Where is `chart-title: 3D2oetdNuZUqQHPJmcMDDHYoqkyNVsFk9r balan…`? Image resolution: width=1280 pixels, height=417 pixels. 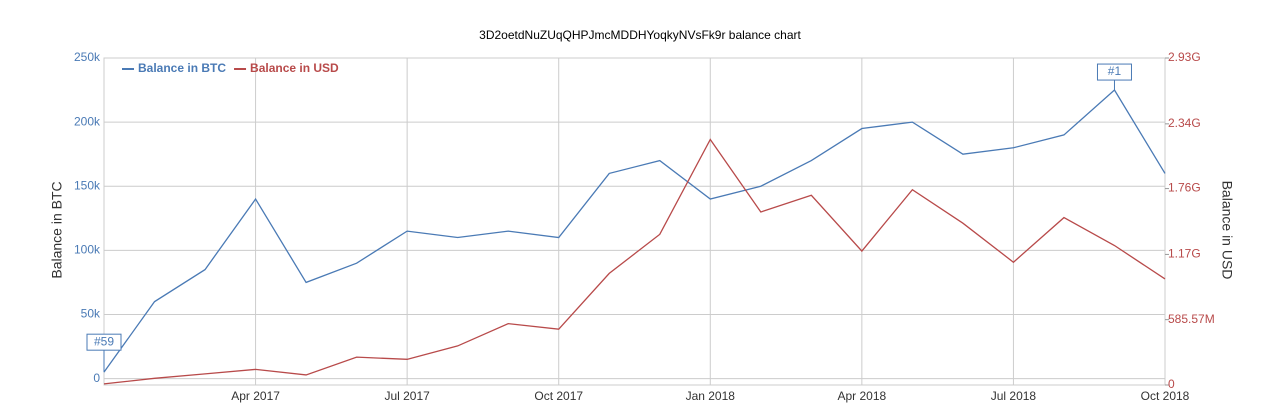 chart-title: 3D2oetdNuZUqQHPJmcMDDHYoqkyNVsFk9r balan… is located at coordinates (640, 35).